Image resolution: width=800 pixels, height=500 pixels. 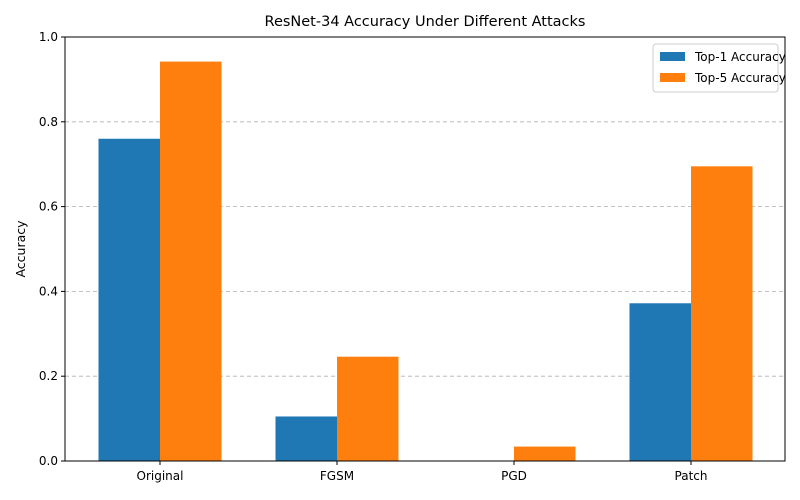 What do you see at coordinates (719, 68) in the screenshot?
I see `legend: Top-1 Accuracy Top-5 Accuracy` at bounding box center [719, 68].